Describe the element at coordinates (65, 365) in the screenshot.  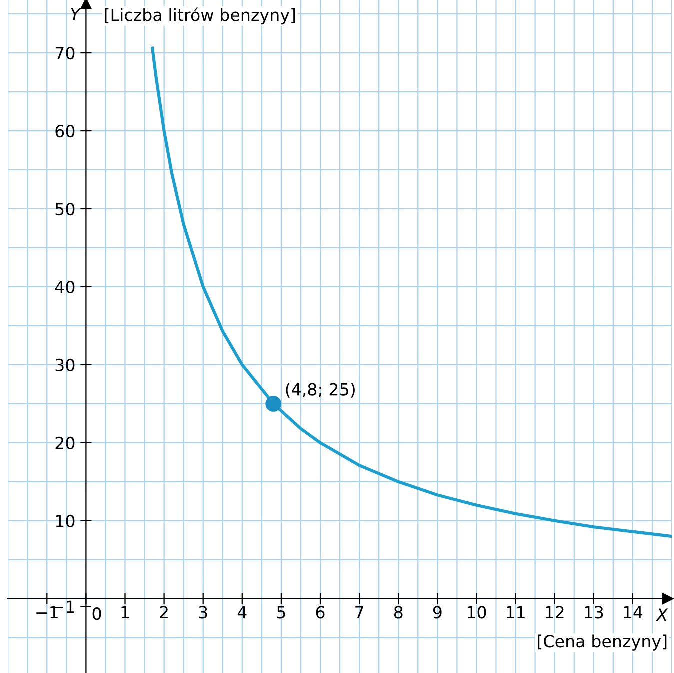
I see `y-tick-label: 30` at that location.